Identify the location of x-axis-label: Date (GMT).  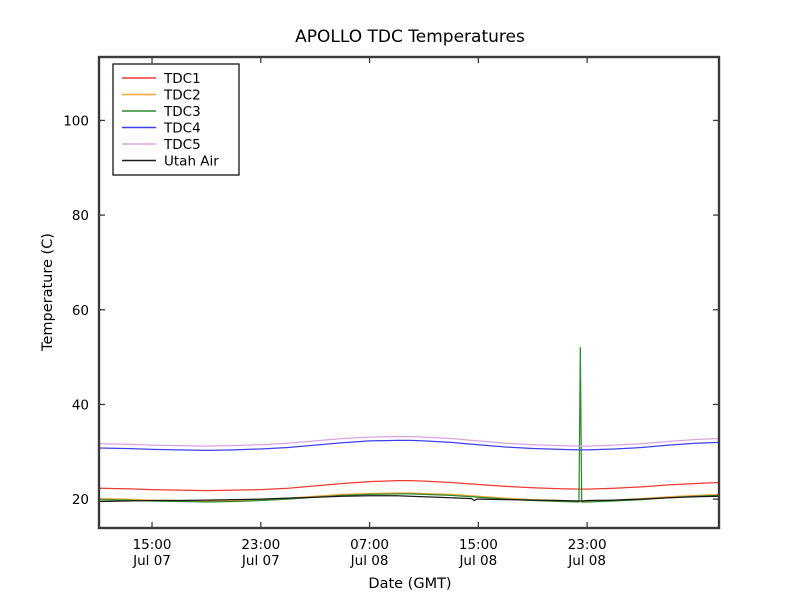
(409, 584).